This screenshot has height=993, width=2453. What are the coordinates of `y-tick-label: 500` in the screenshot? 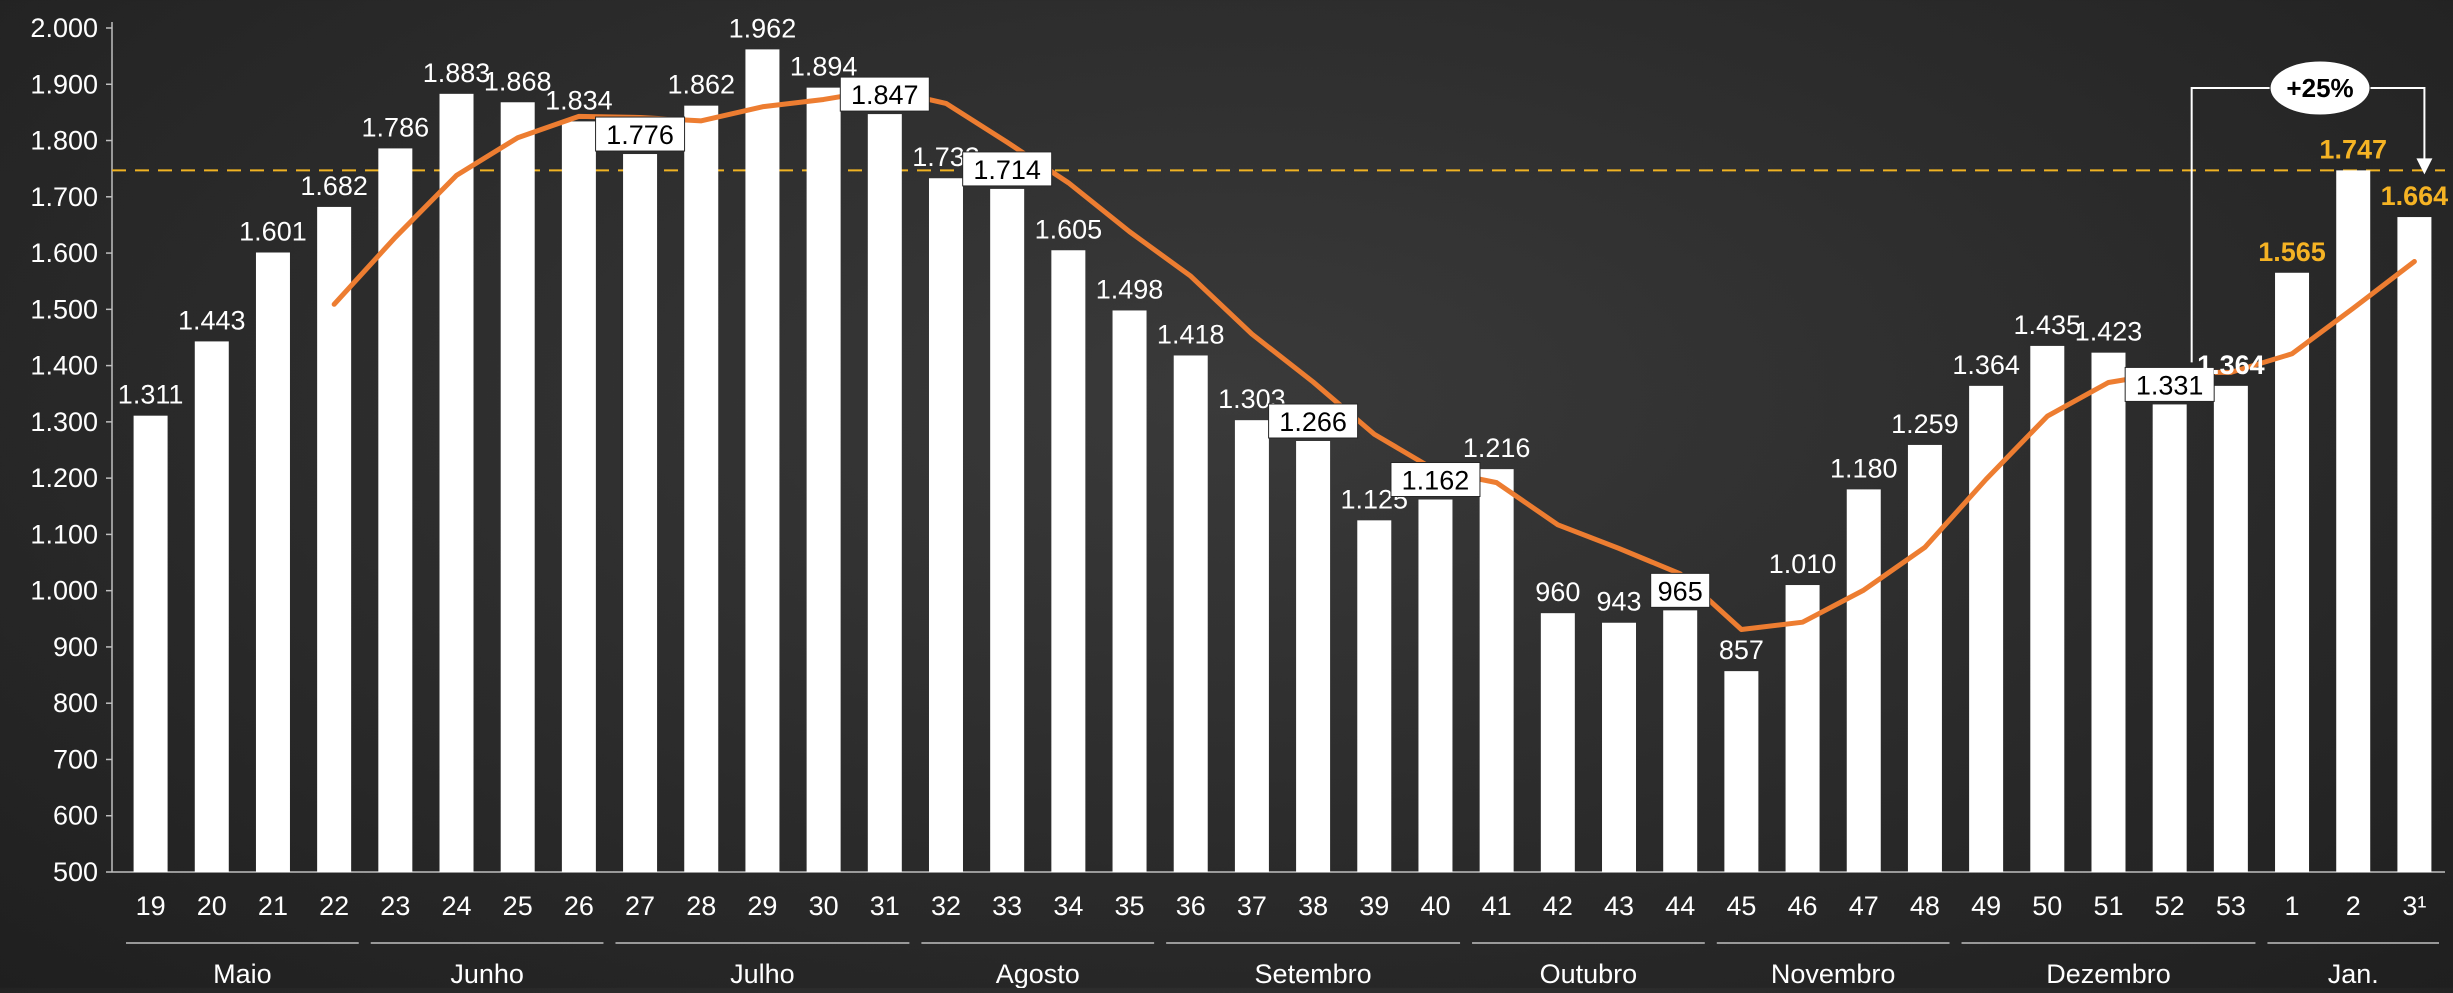 It's located at (75, 872).